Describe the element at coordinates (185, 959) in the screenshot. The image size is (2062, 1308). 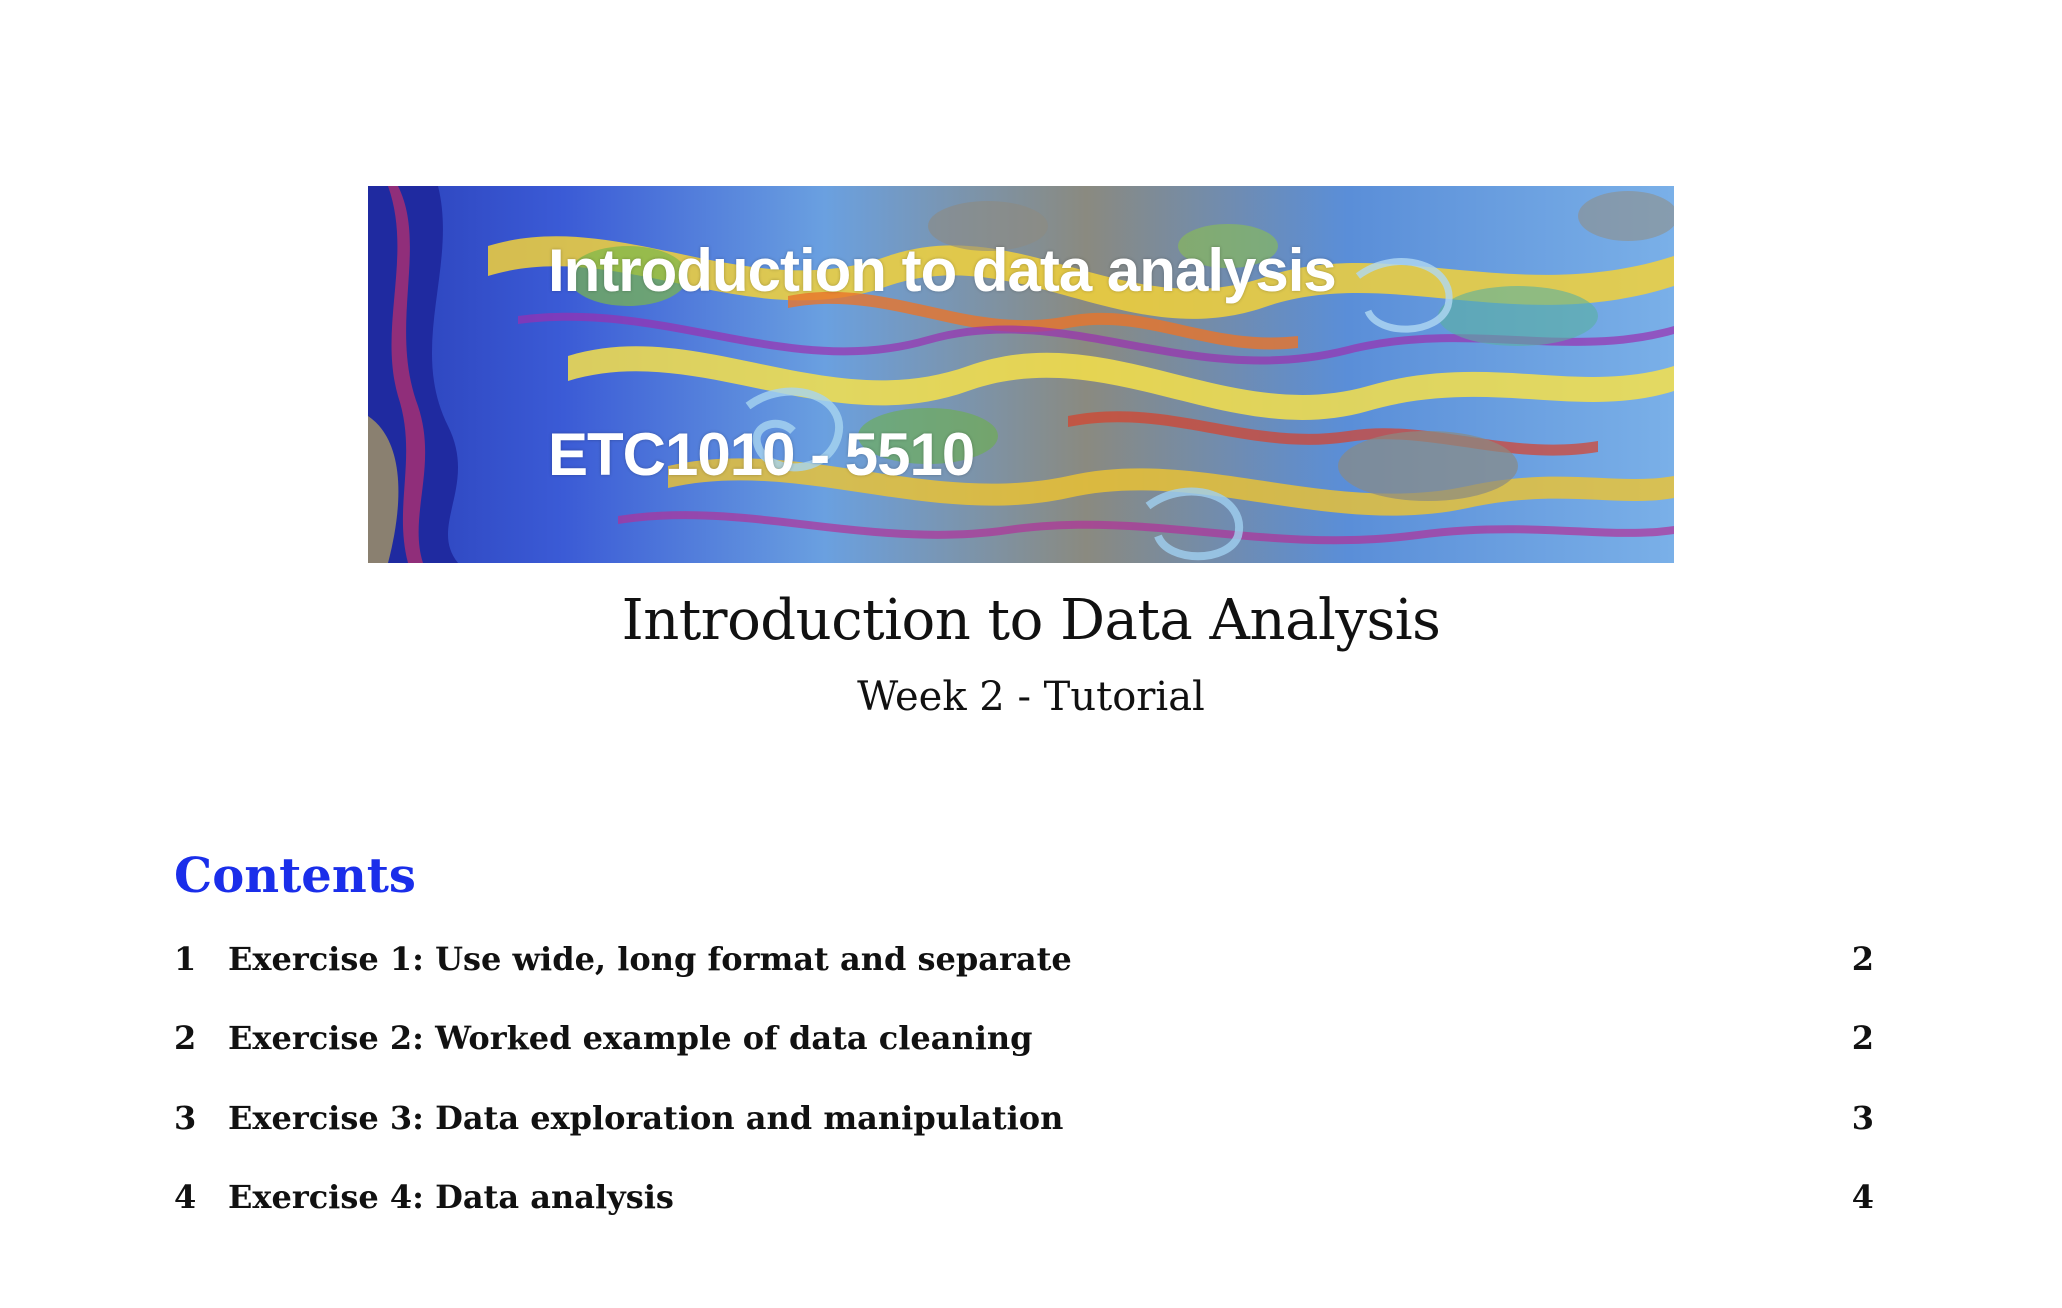
I see `toc-entry-number: 1` at that location.